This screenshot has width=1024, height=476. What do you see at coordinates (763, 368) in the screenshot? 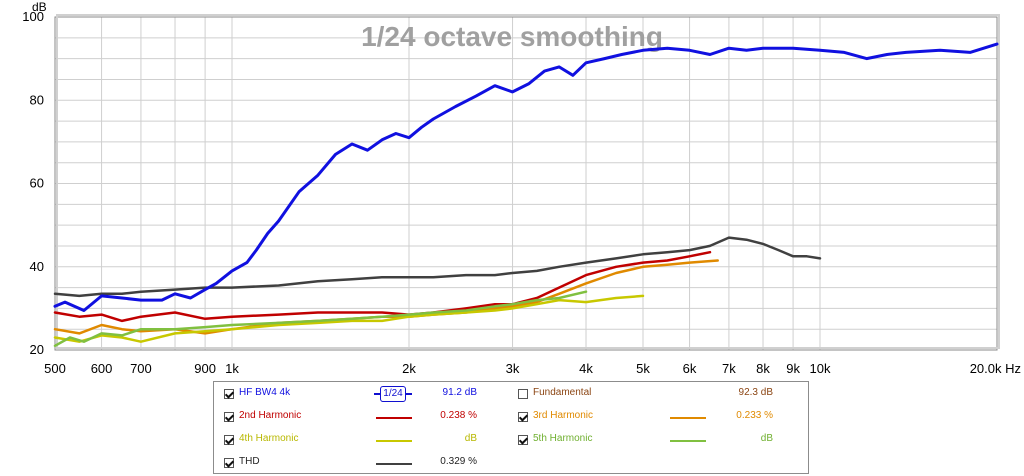
I see `x-tick-label: 8k` at bounding box center [763, 368].